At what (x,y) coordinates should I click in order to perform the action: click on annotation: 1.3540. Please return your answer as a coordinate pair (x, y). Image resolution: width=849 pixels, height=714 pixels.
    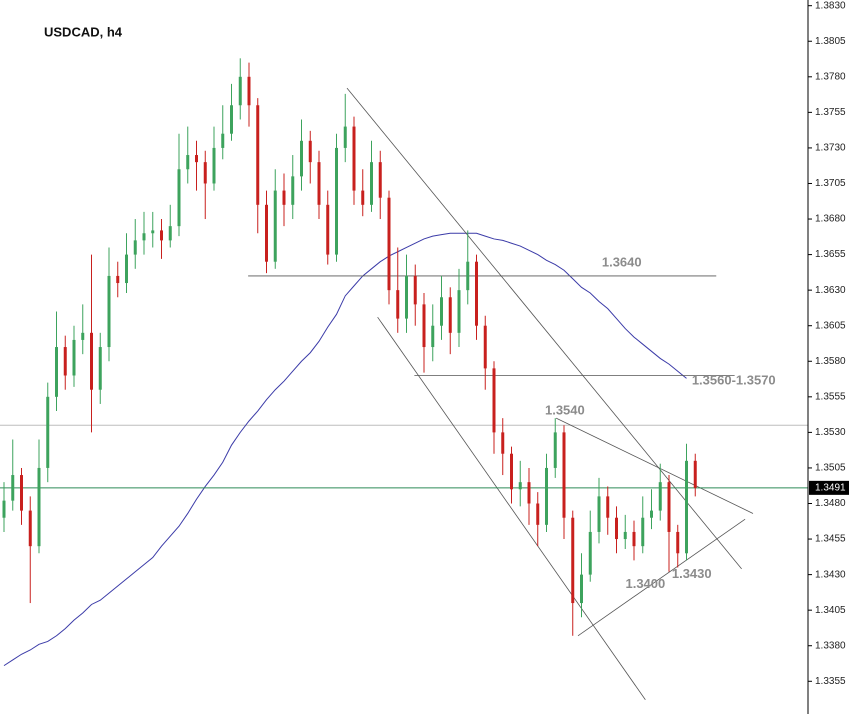
    Looking at the image, I should click on (565, 409).